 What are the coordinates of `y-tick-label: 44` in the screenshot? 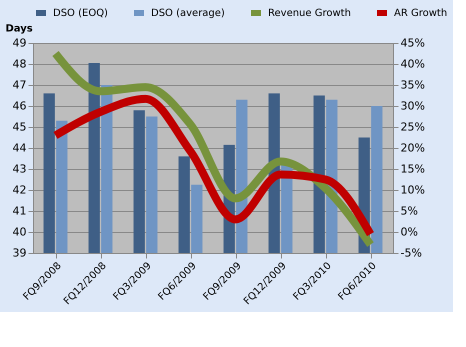 It's located at (19, 148).